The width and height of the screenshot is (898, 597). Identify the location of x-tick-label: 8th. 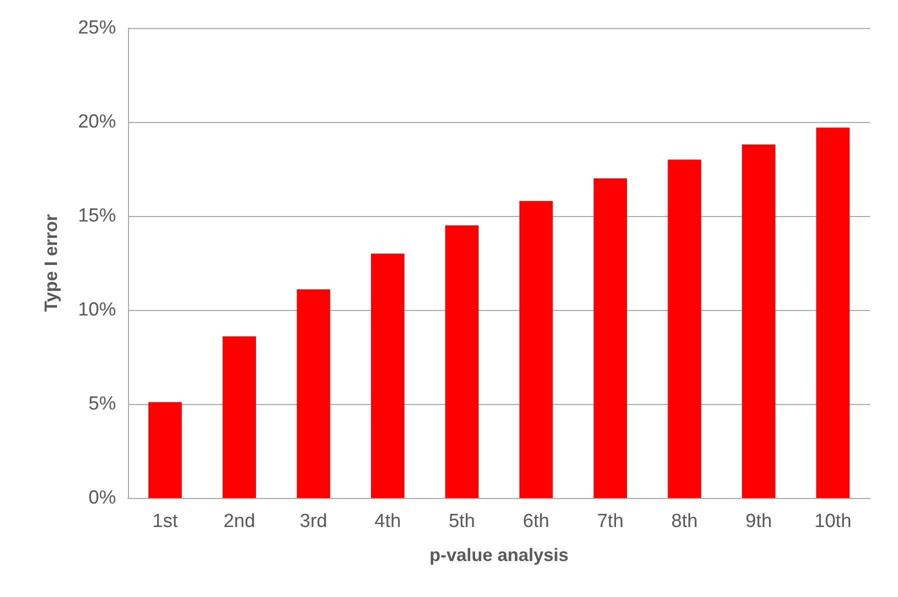
(684, 521).